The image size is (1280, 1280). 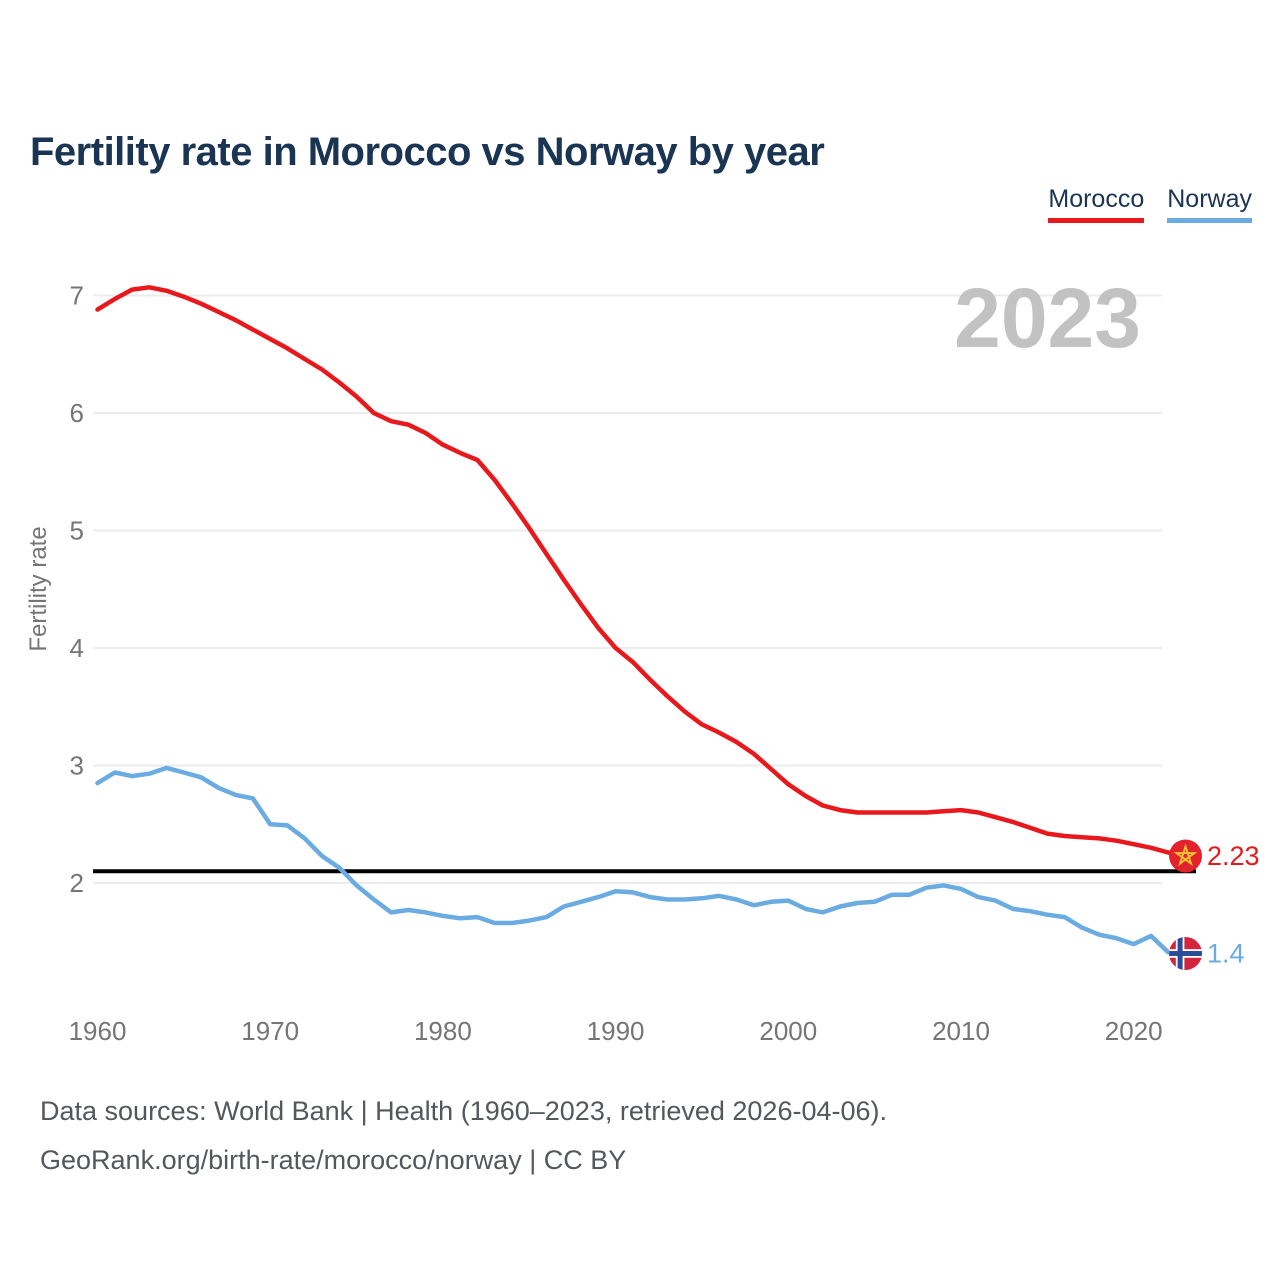 I want to click on x-tick-label-2000: 2000, so click(x=788, y=1031).